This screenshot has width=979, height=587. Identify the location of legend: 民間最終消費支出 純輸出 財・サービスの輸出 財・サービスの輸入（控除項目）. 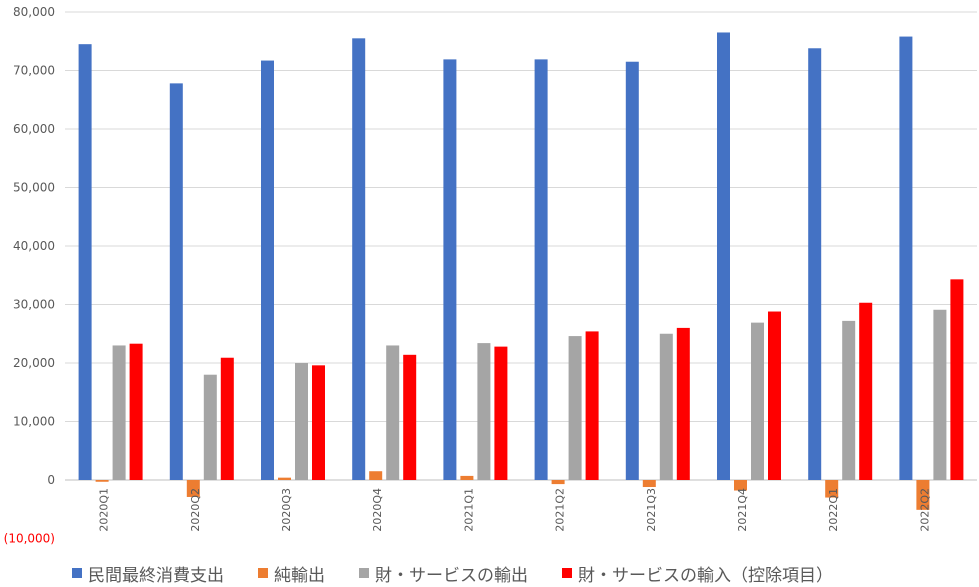
(489, 573).